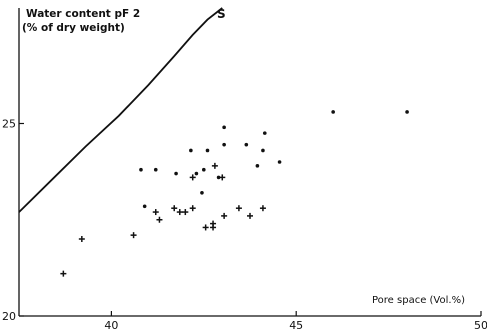 The image size is (487, 335). Describe the element at coordinates (9, 316) in the screenshot. I see `y-tick-label: 20` at that location.